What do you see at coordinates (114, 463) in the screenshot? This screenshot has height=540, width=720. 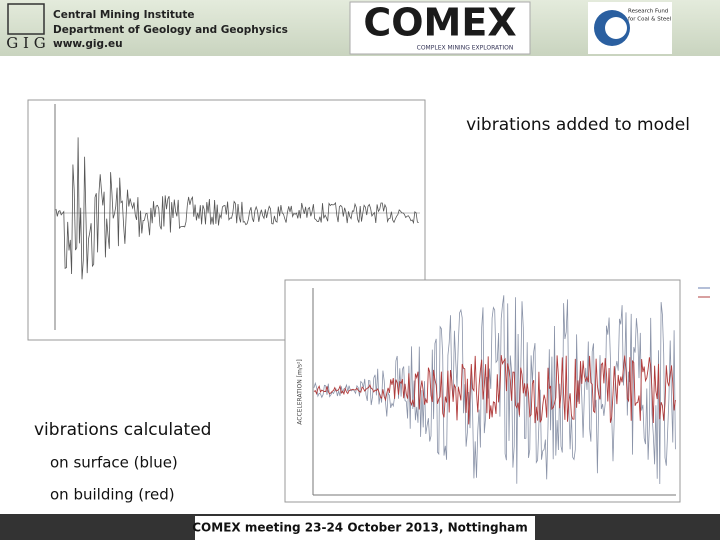 I see `caption-bottom: on surface (blue)` at bounding box center [114, 463].